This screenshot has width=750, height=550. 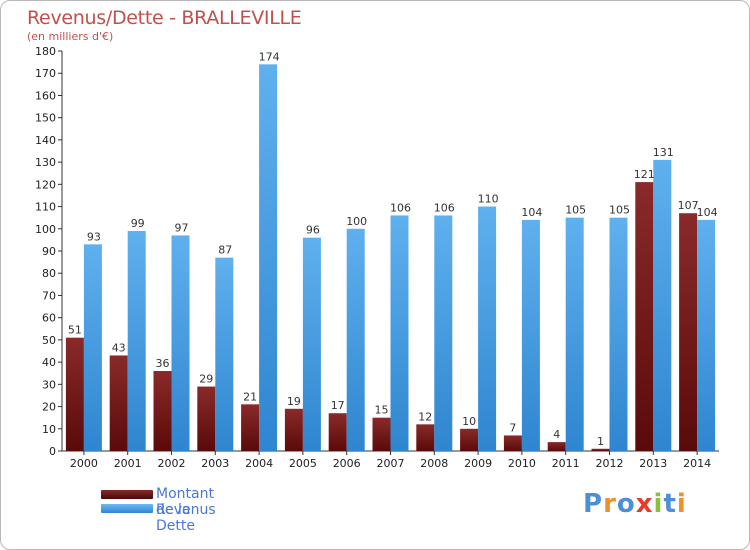 What do you see at coordinates (182, 227) in the screenshot?
I see `data-label-revenus: 97` at bounding box center [182, 227].